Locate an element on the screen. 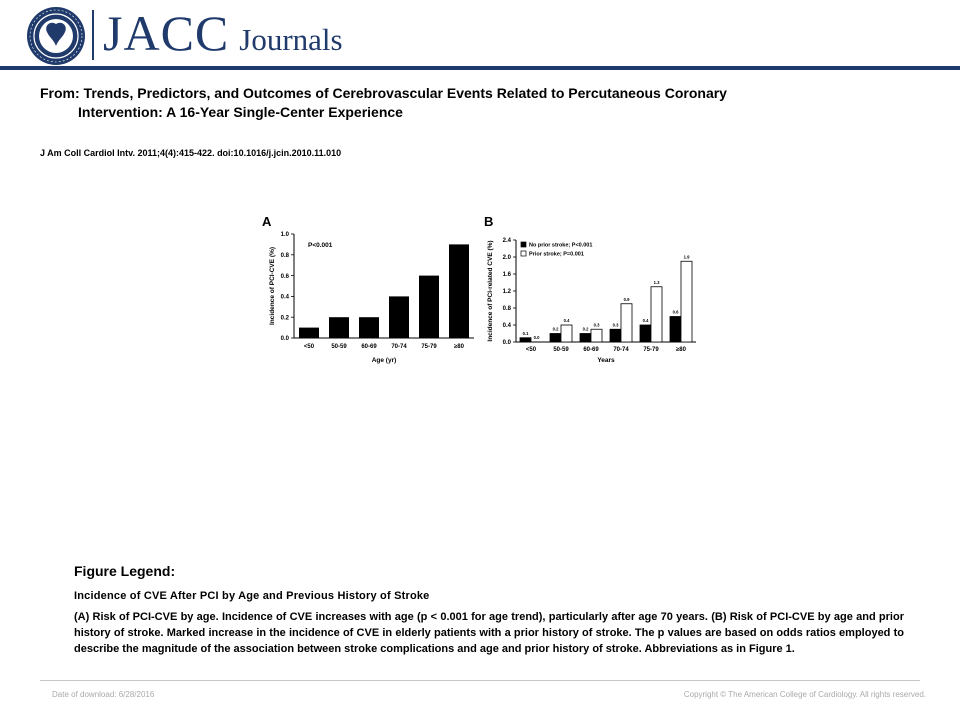  logo-separator is located at coordinates (93, 35).